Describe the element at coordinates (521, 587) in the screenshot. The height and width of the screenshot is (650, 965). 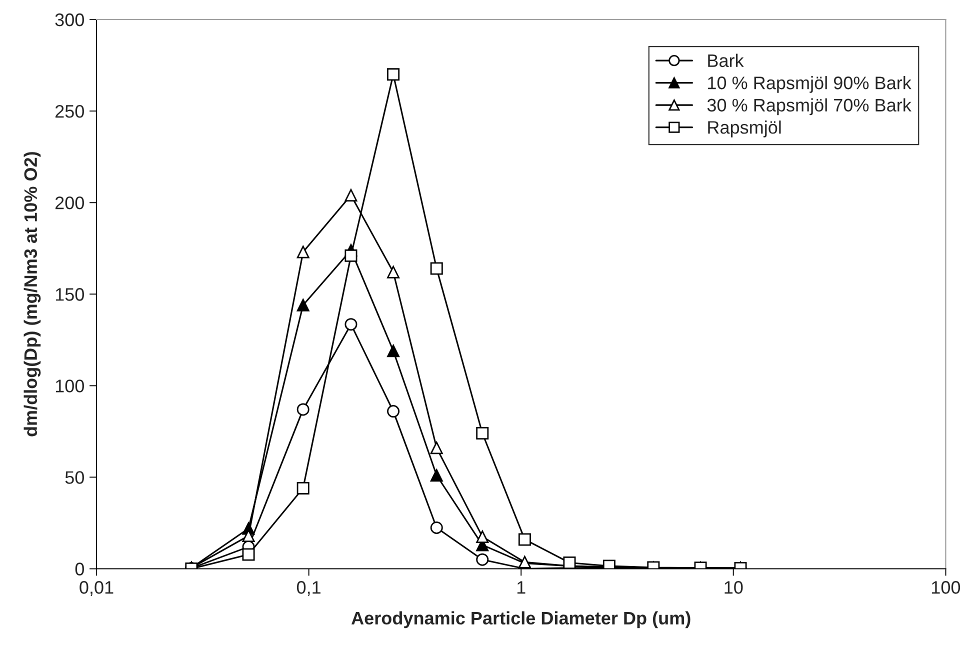
I see `x-tick-label: 1` at that location.